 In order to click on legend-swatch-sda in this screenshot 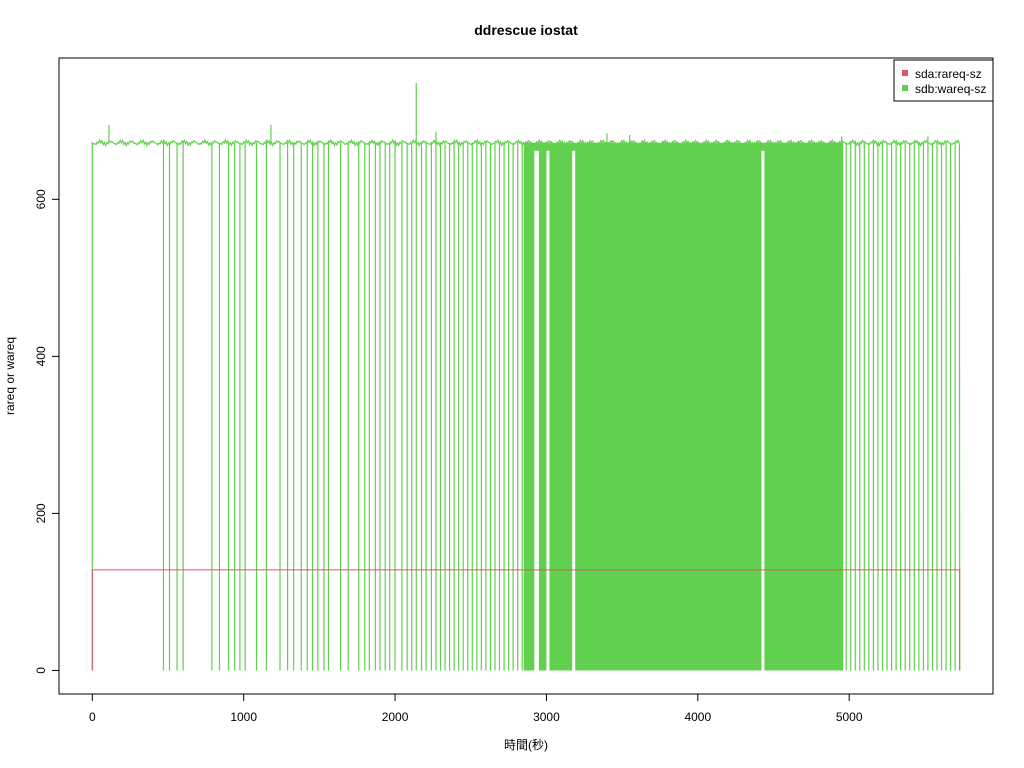, I will do `click(905, 73)`.